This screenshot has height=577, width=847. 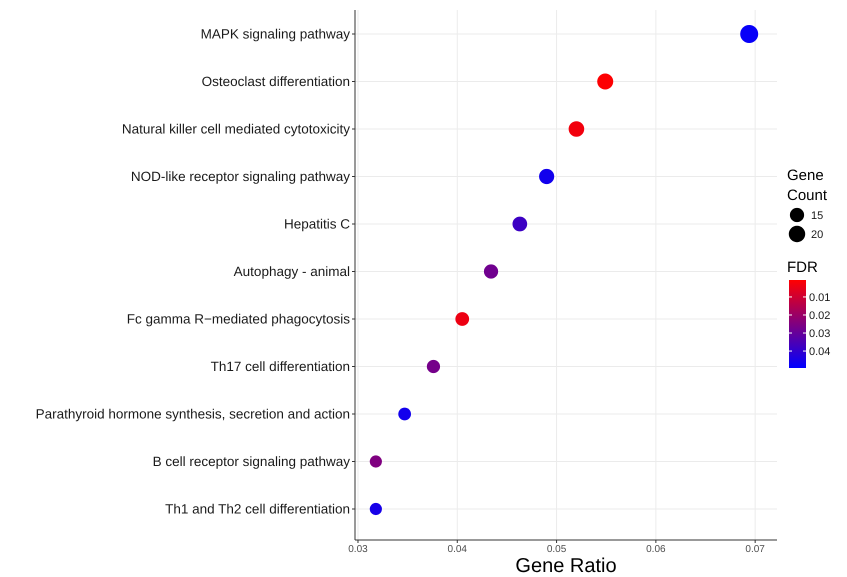 What do you see at coordinates (276, 82) in the screenshot?
I see `y-tick-label: Osteoclast differentiation` at bounding box center [276, 82].